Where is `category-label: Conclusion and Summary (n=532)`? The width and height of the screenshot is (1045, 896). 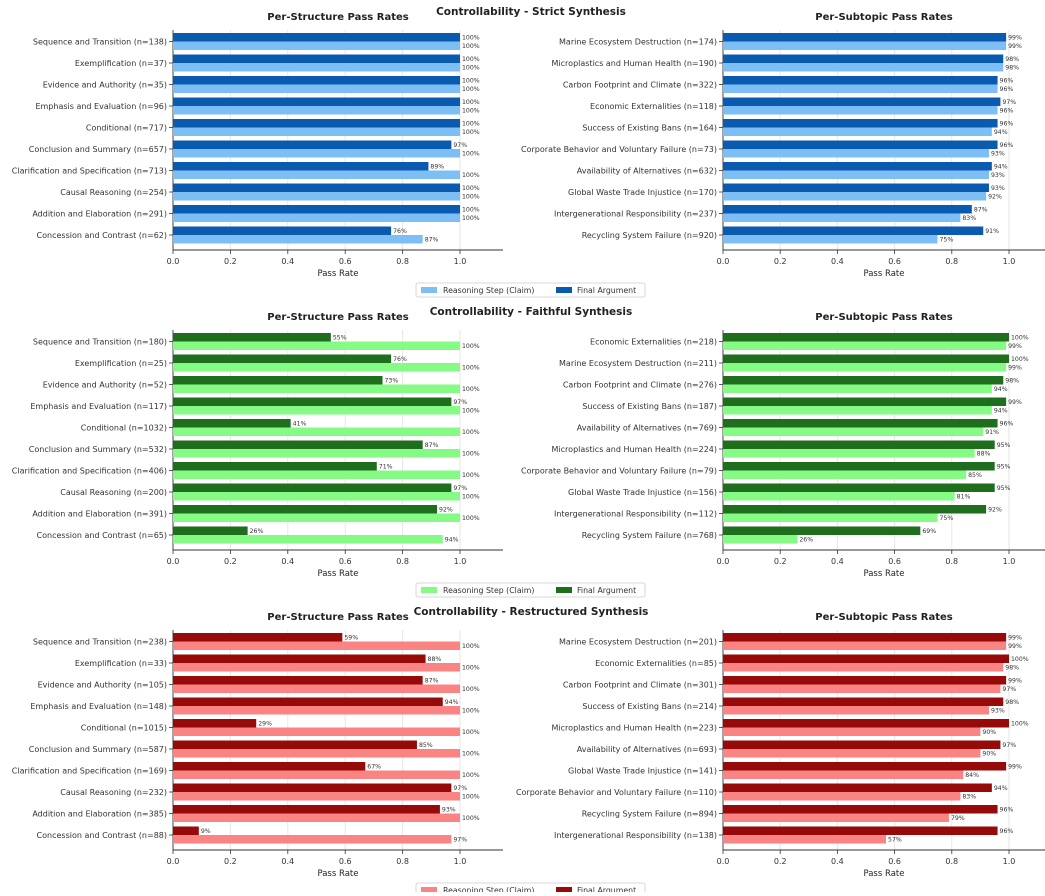 category-label: Conclusion and Summary (n=532) is located at coordinates (98, 449).